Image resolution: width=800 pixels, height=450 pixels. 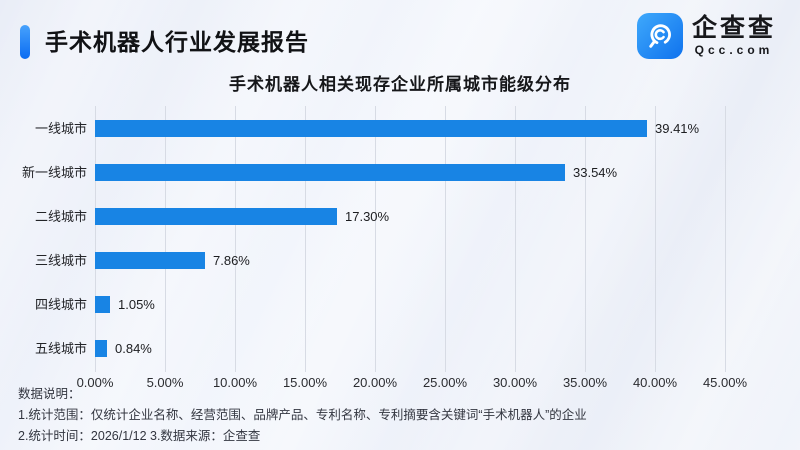 I want to click on qcc-logo: 企查查 Qcc.com, so click(x=706, y=36).